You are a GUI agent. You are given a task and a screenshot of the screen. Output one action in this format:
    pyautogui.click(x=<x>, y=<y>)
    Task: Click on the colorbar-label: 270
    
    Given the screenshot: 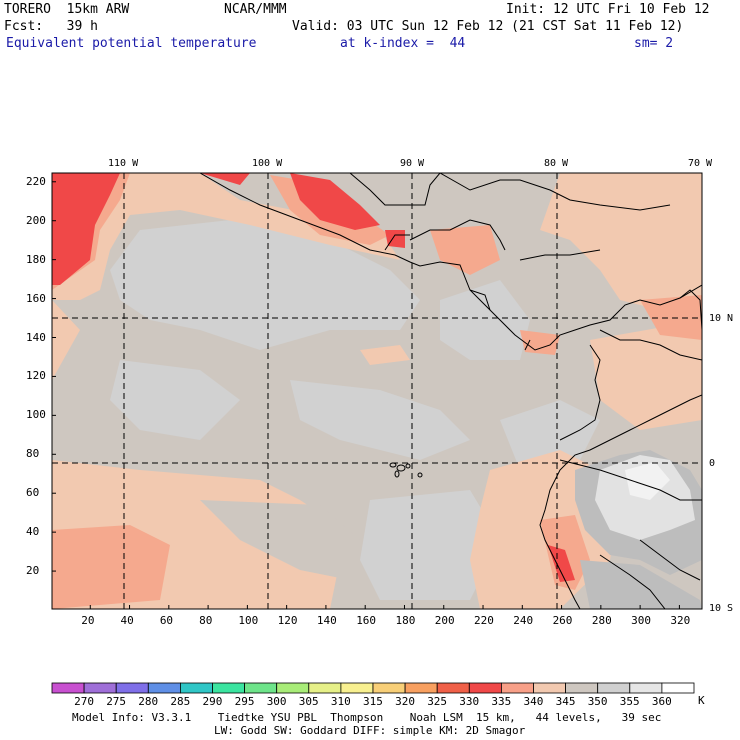 What is the action you would take?
    pyautogui.click(x=84, y=701)
    